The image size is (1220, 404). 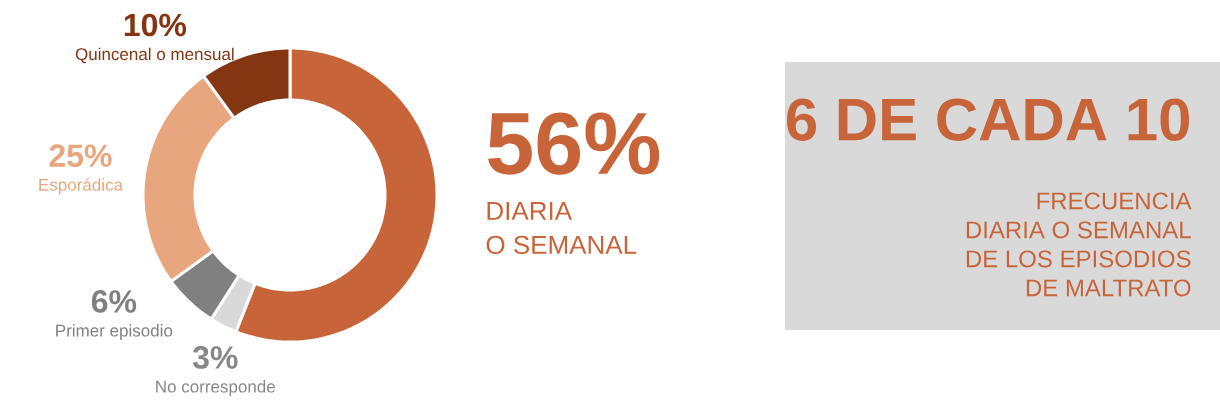 I want to click on text: FRECUENCIA DIARIA O SEMANAL DE LOS EPISODIOS DE MALTRATO, so click(x=1079, y=244).